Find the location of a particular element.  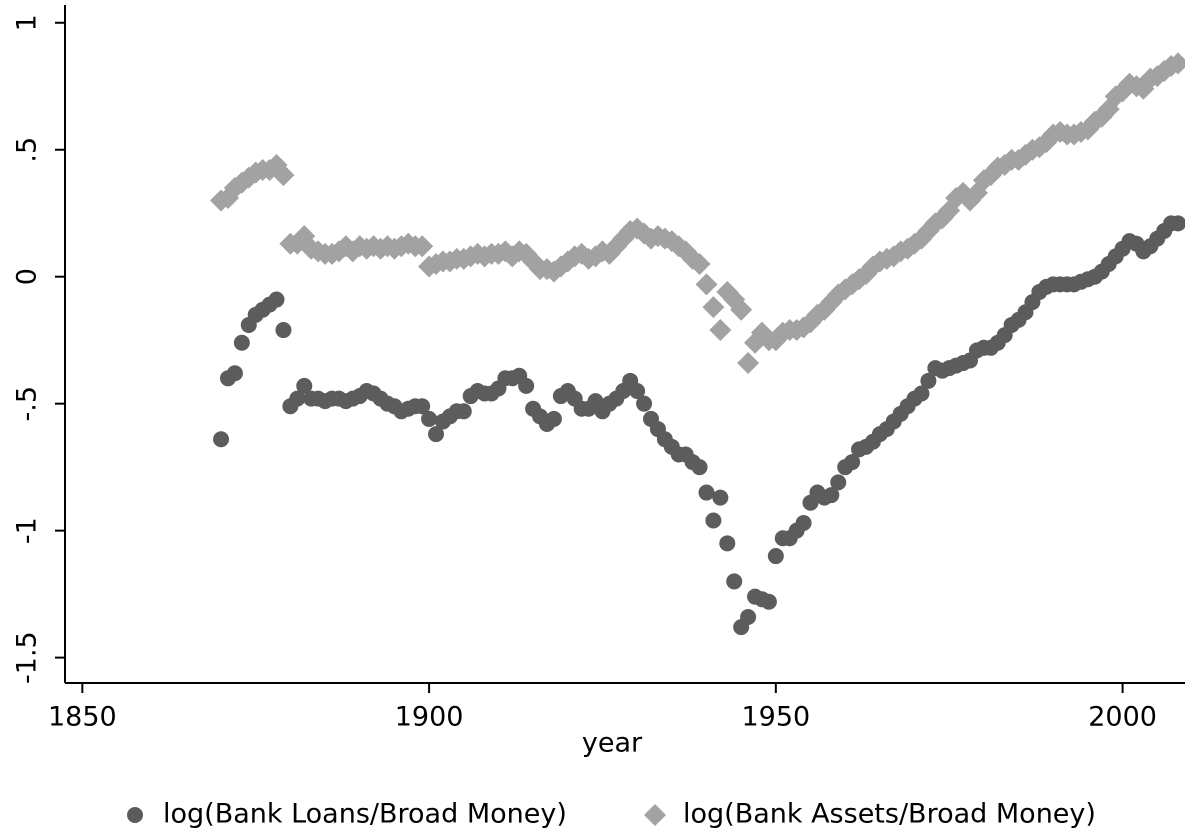

legend-label: log(Bank Assets/Broad Money) is located at coordinates (889, 814).